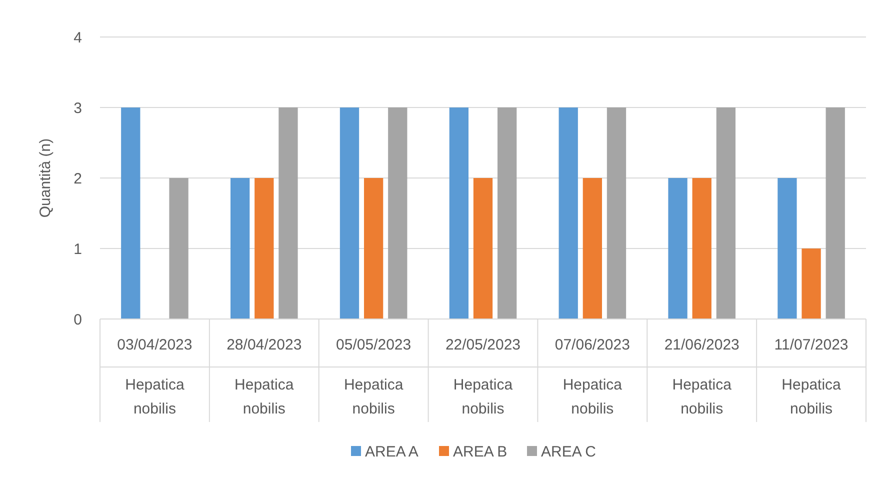 This screenshot has width=878, height=483. I want to click on y-axis-title: Quantità (n), so click(45, 178).